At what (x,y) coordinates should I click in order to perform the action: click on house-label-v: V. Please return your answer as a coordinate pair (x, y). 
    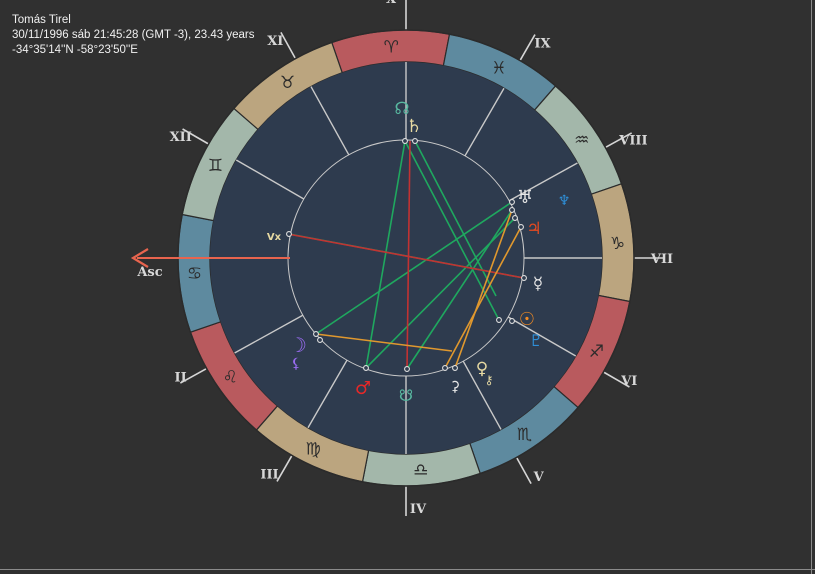
    Looking at the image, I should click on (539, 477).